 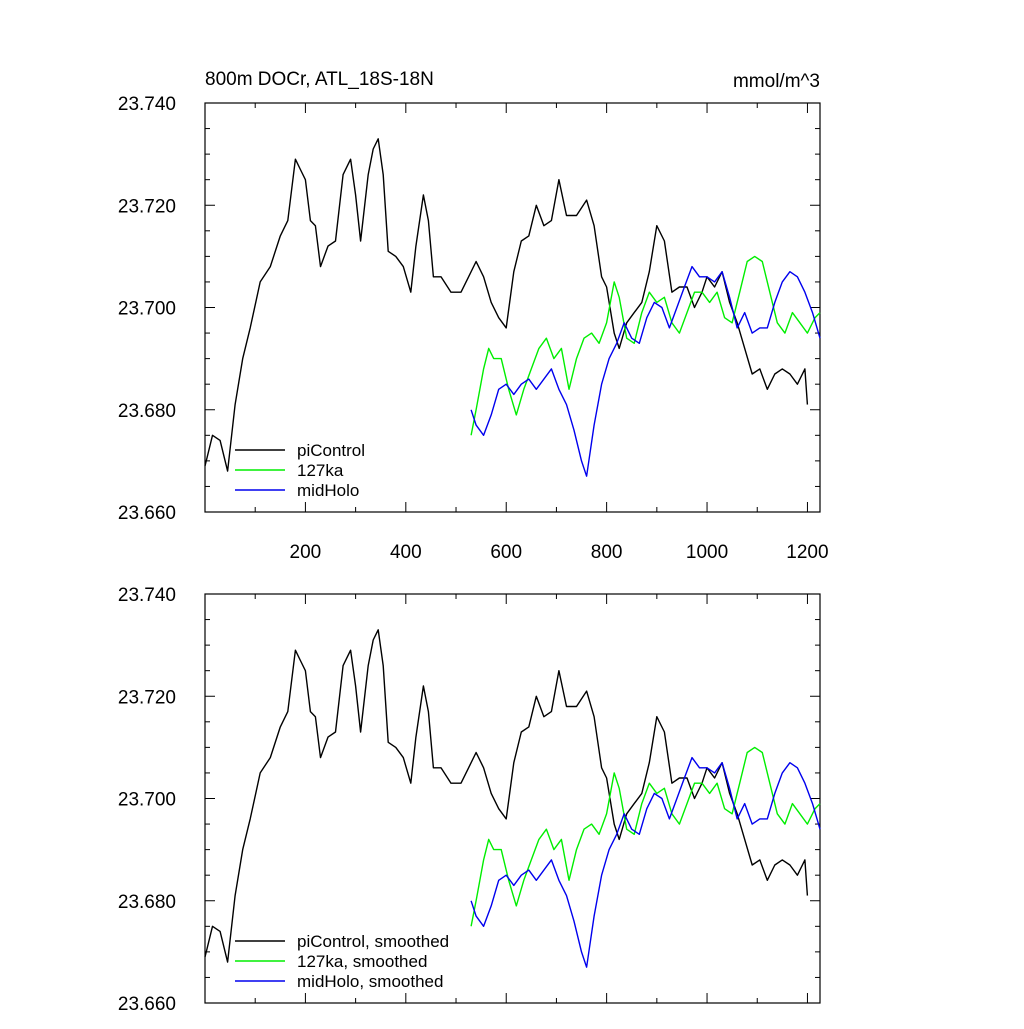 I want to click on panel-1-x-tick-label: 600, so click(x=506, y=552).